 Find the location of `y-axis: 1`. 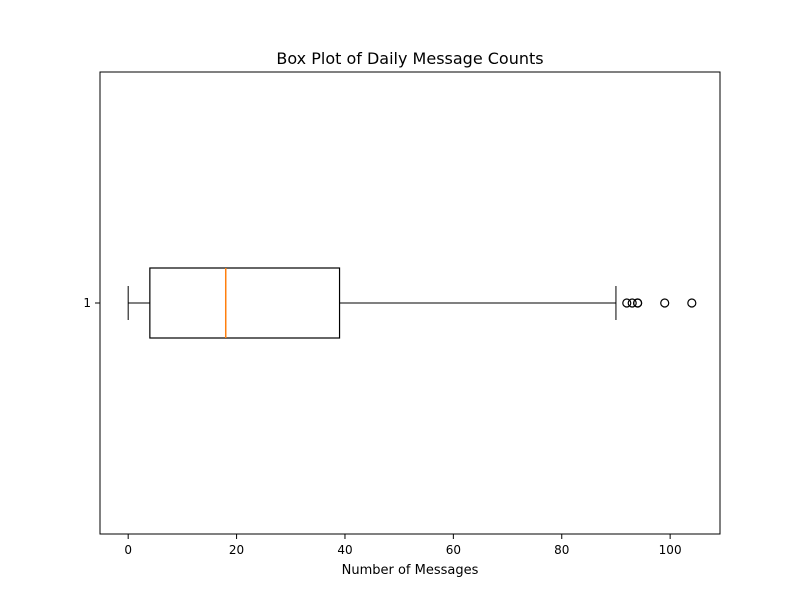

y-axis: 1 is located at coordinates (91, 303).